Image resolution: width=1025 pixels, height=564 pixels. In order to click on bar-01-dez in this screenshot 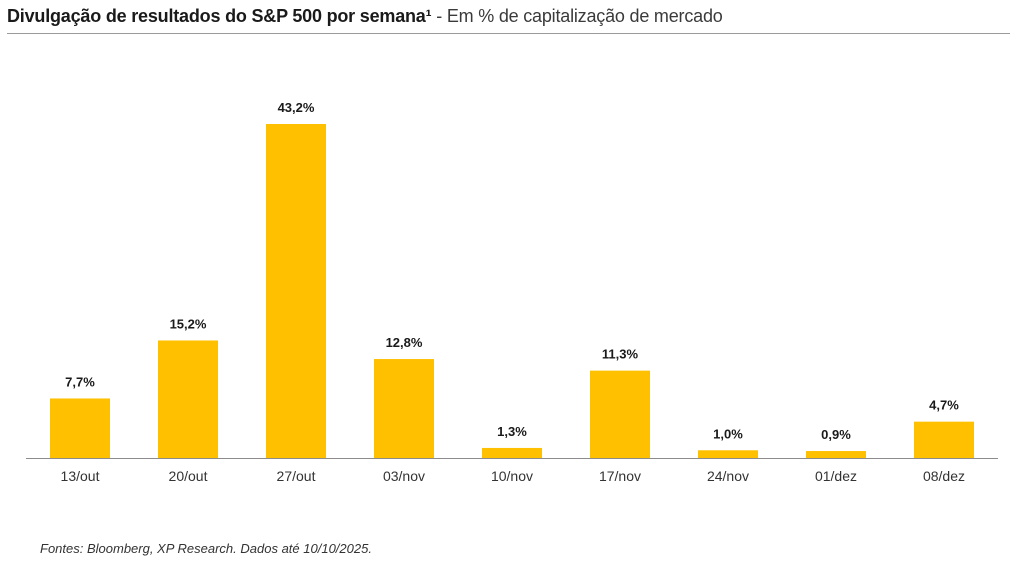, I will do `click(836, 454)`.